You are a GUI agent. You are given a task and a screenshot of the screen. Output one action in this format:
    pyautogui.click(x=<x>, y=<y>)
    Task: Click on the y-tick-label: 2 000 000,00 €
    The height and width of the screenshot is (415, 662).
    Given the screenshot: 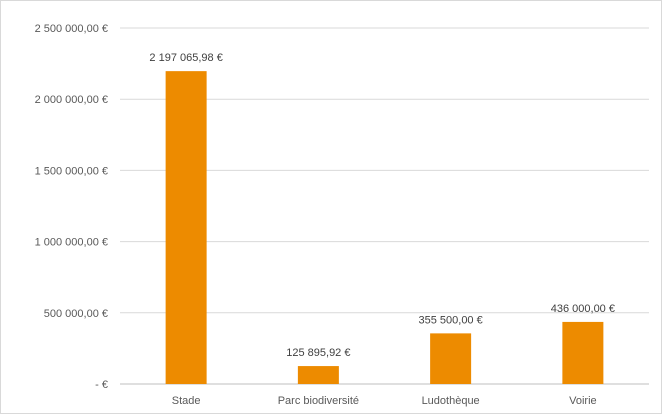 What is the action you would take?
    pyautogui.click(x=71, y=100)
    